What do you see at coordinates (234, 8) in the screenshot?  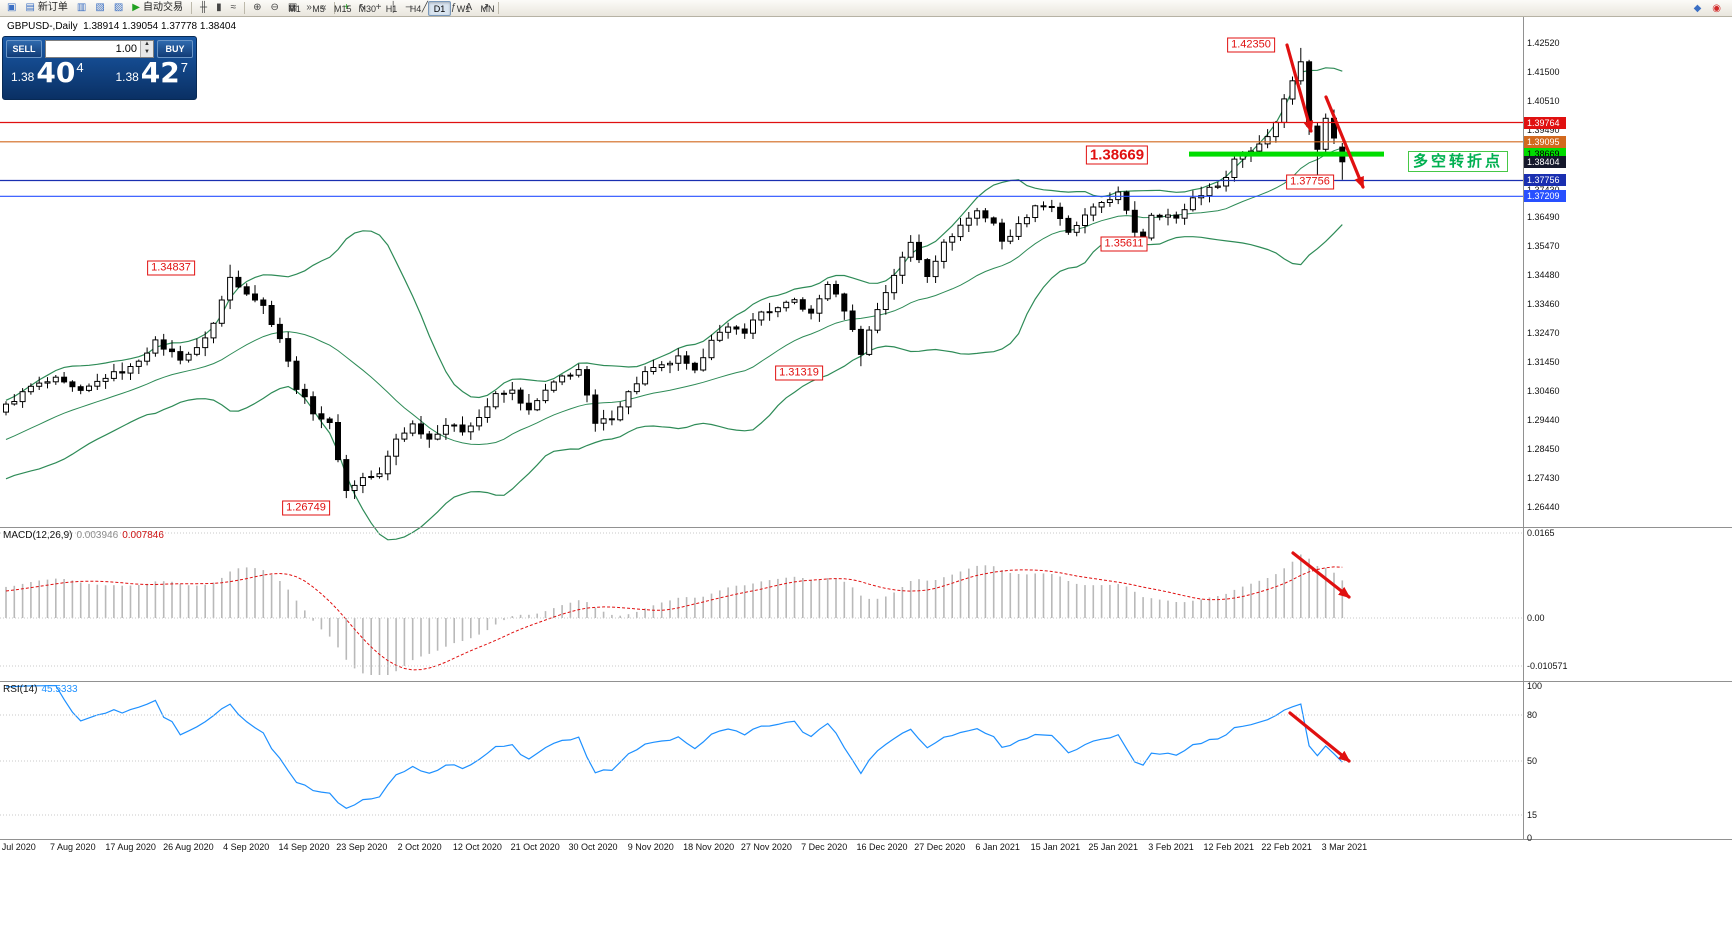 I see `line-chart-mode-icon: ≈` at bounding box center [234, 8].